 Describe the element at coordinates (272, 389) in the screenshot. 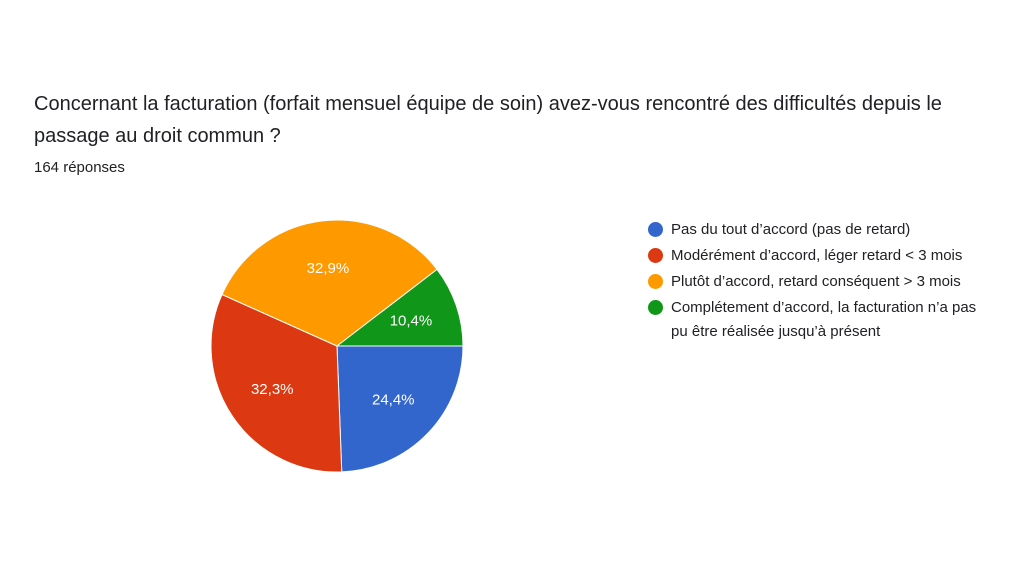

I see `slice-data-label: 32,3%` at that location.